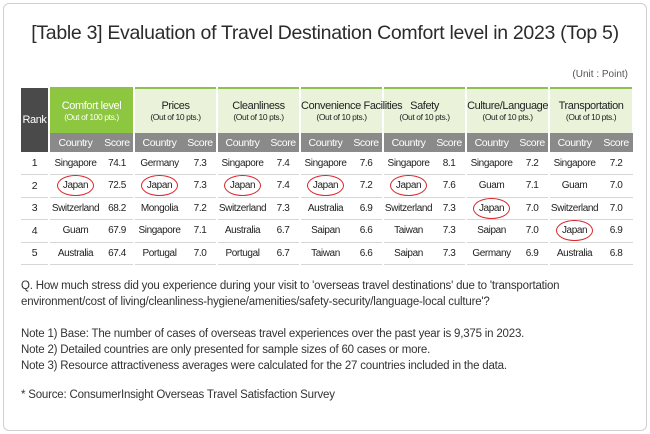  What do you see at coordinates (35, 186) in the screenshot?
I see `rank-cell: 2` at bounding box center [35, 186].